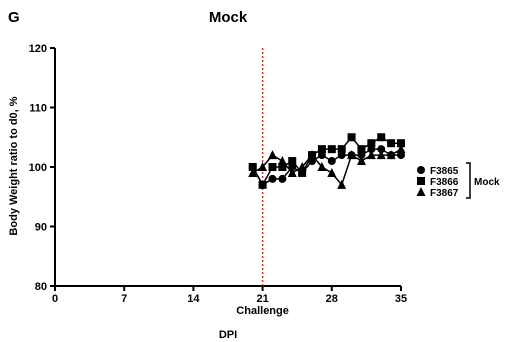 This screenshot has width=505, height=342. I want to click on series-group, so click(327, 161).